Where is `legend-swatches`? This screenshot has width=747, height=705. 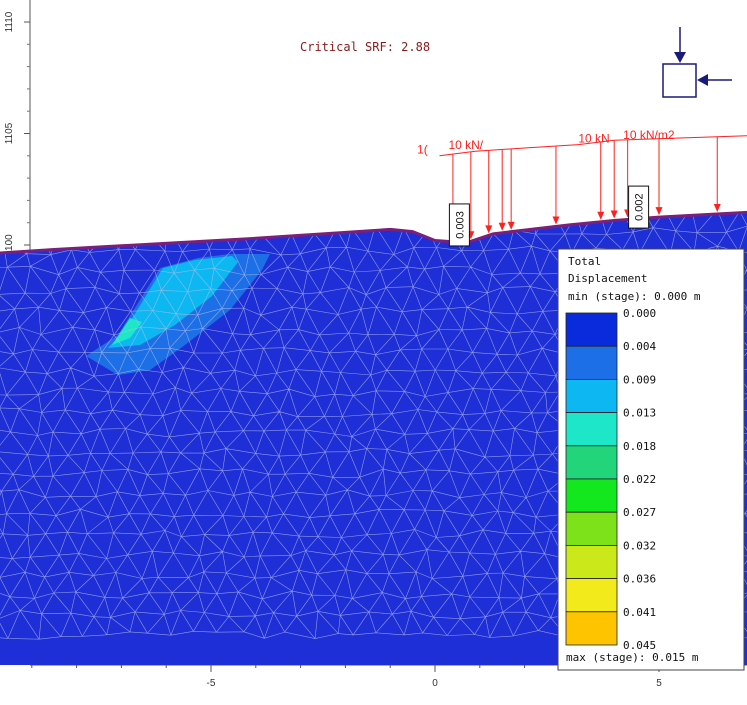 legend-swatches is located at coordinates (591, 479).